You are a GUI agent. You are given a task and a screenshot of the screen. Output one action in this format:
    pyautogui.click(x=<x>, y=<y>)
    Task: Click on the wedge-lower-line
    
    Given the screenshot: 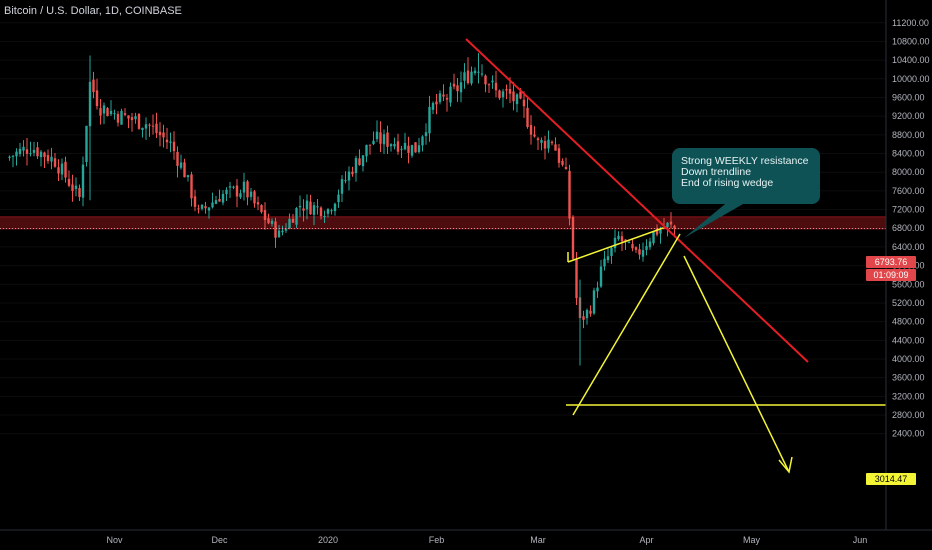 What is the action you would take?
    pyautogui.click(x=626, y=324)
    